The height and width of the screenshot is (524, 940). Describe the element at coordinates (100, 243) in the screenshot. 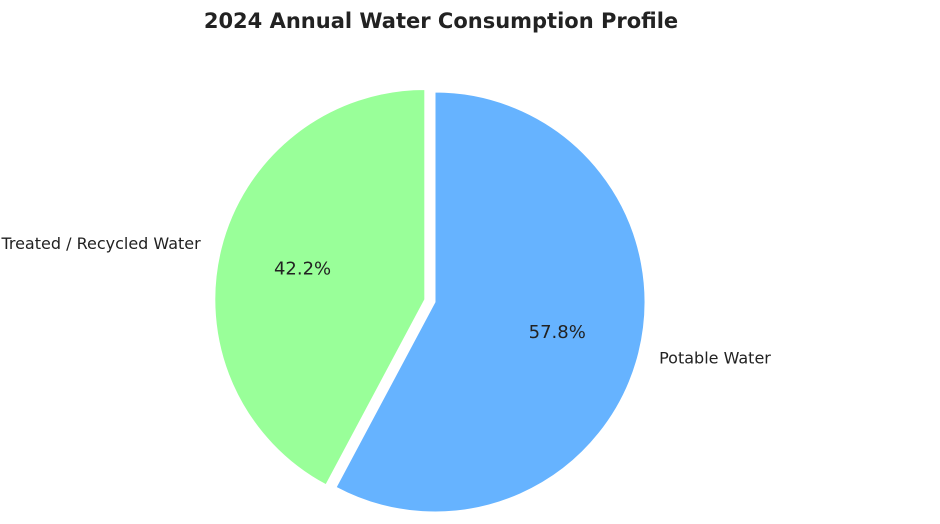

I see `pie-category-label: Treated / Recycled Water` at that location.